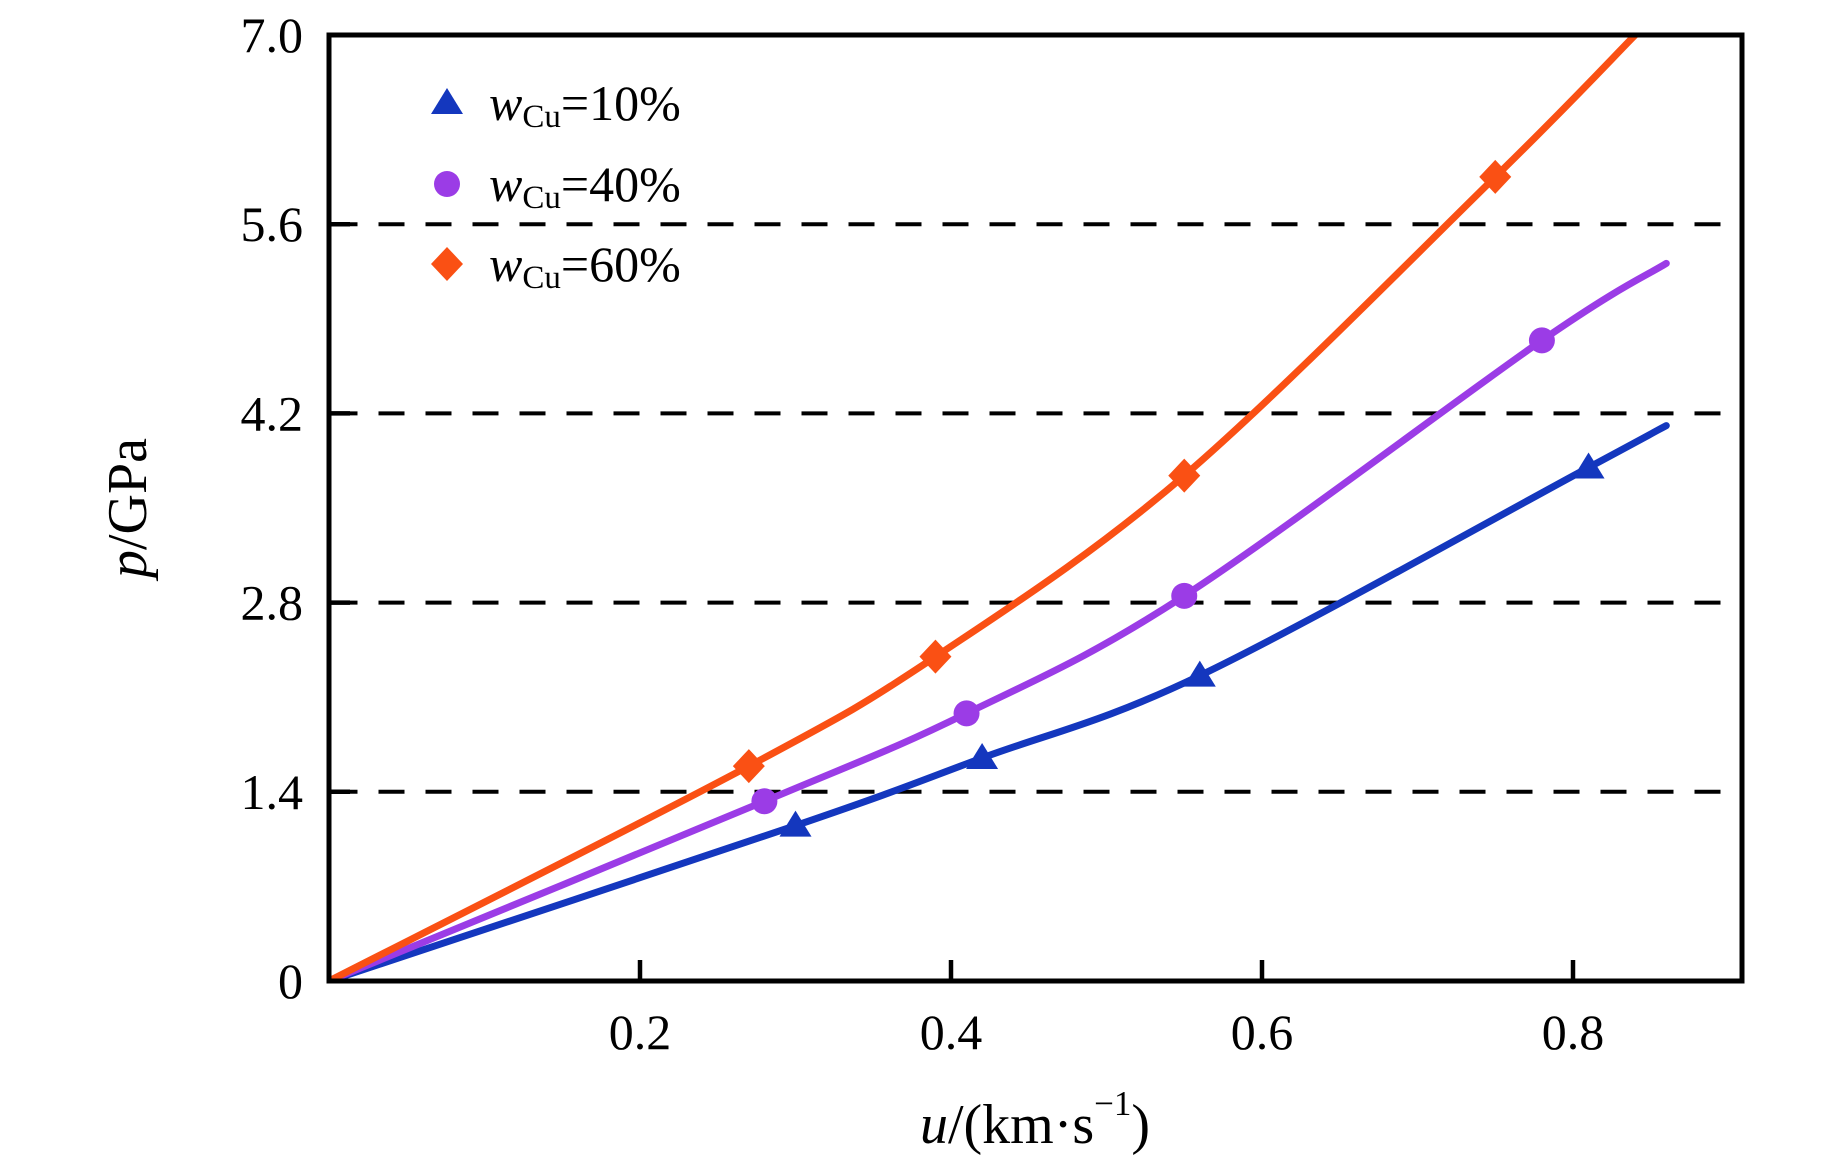 The height and width of the screenshot is (1174, 1843). I want to click on legend-value: =10%, so click(621, 103).